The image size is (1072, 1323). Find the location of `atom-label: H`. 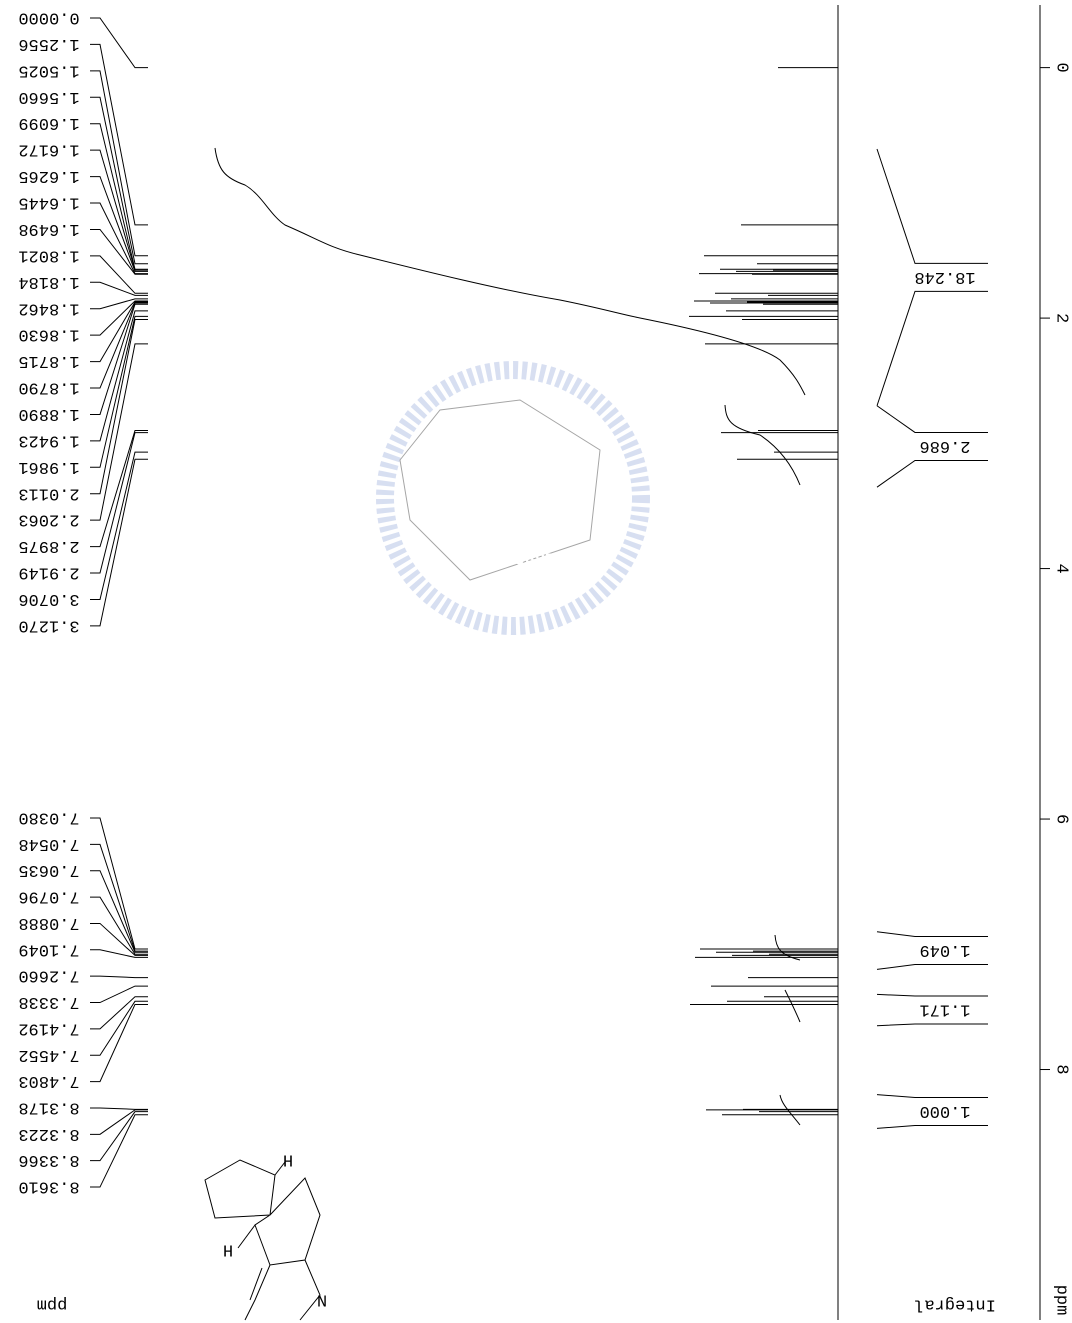

atom-label: H is located at coordinates (228, 1249).